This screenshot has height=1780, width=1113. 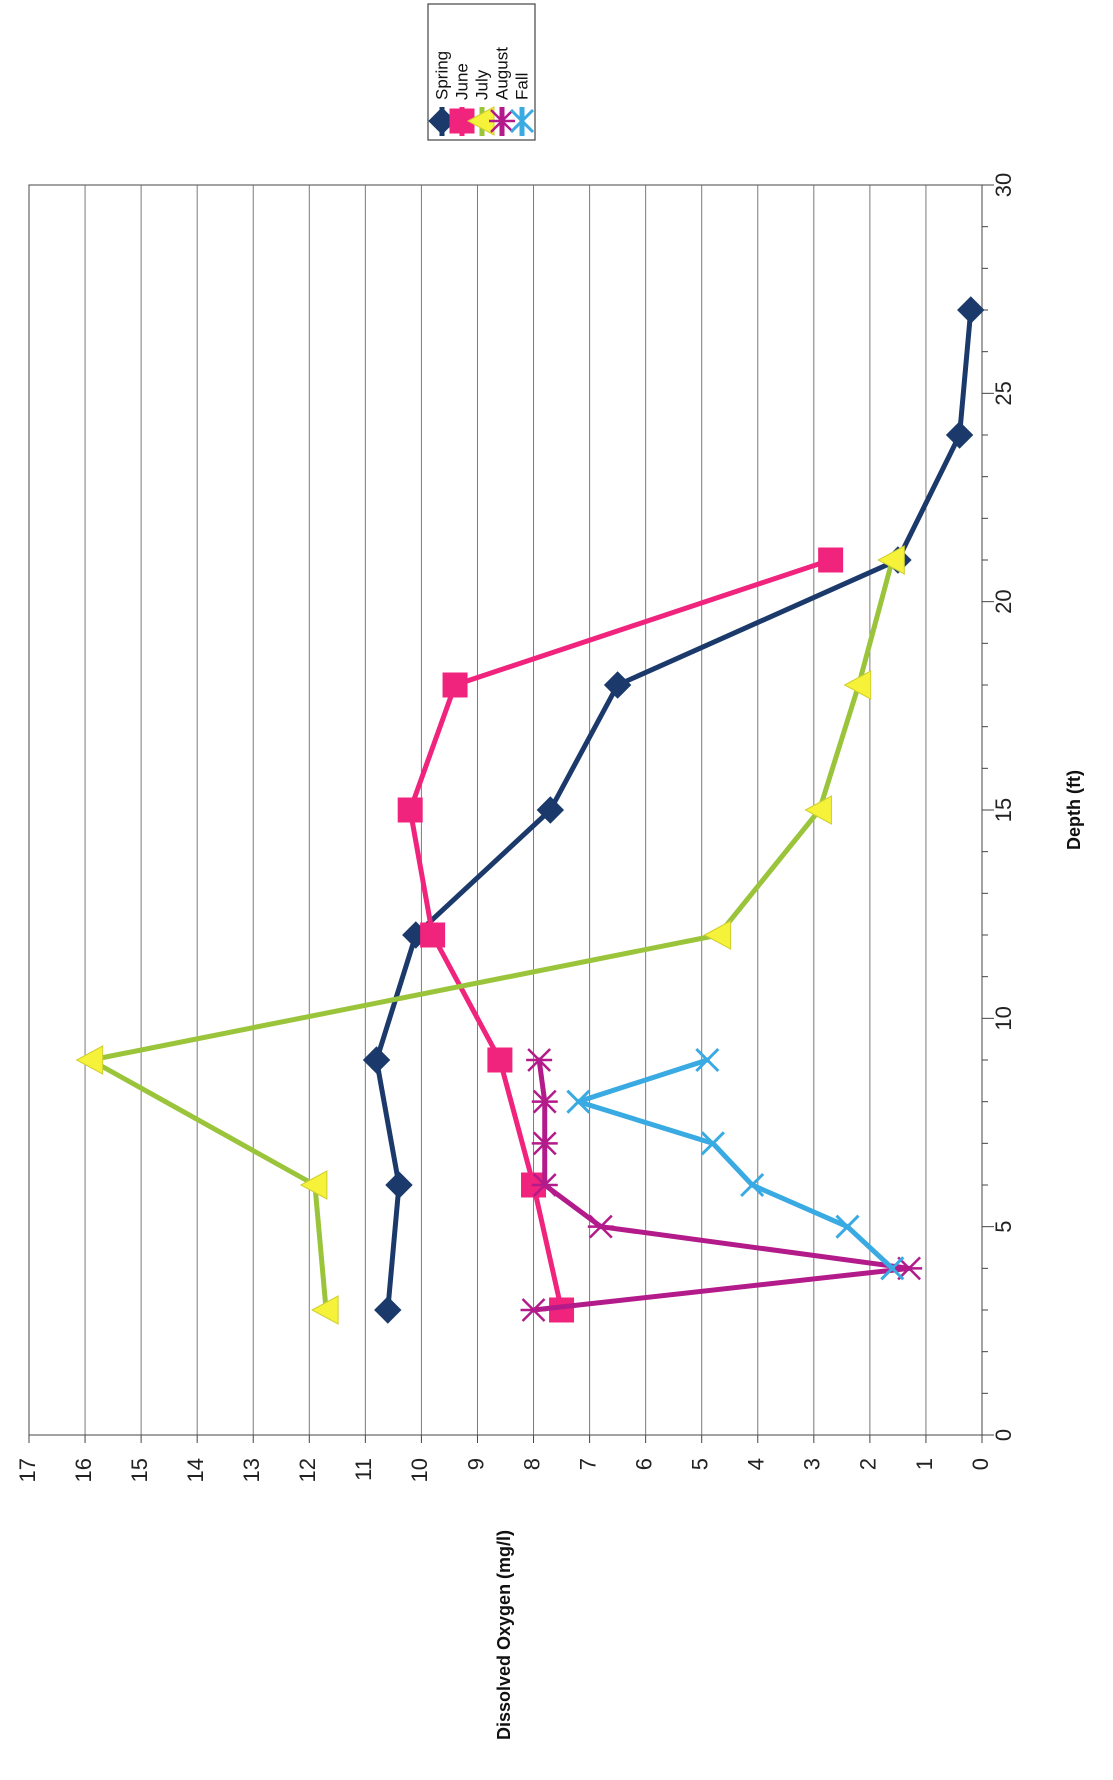 What do you see at coordinates (1003, 1435) in the screenshot?
I see `x-tick-label: 0` at bounding box center [1003, 1435].